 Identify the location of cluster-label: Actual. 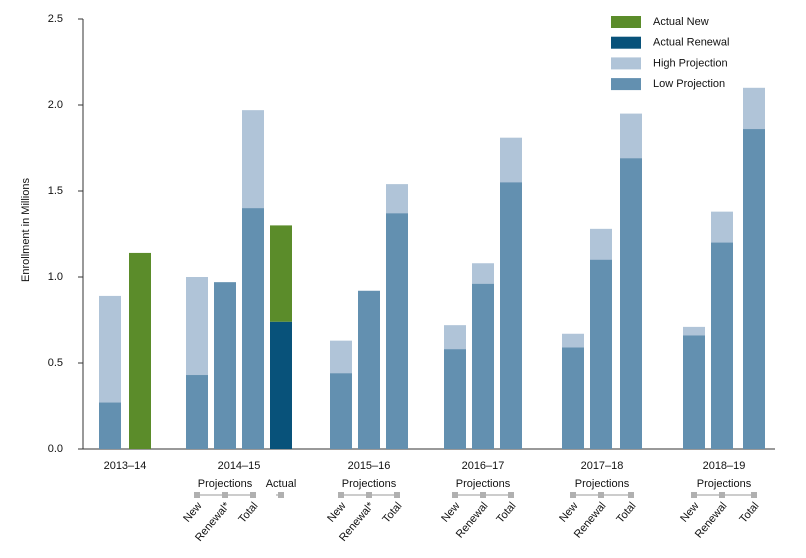
(281, 484).